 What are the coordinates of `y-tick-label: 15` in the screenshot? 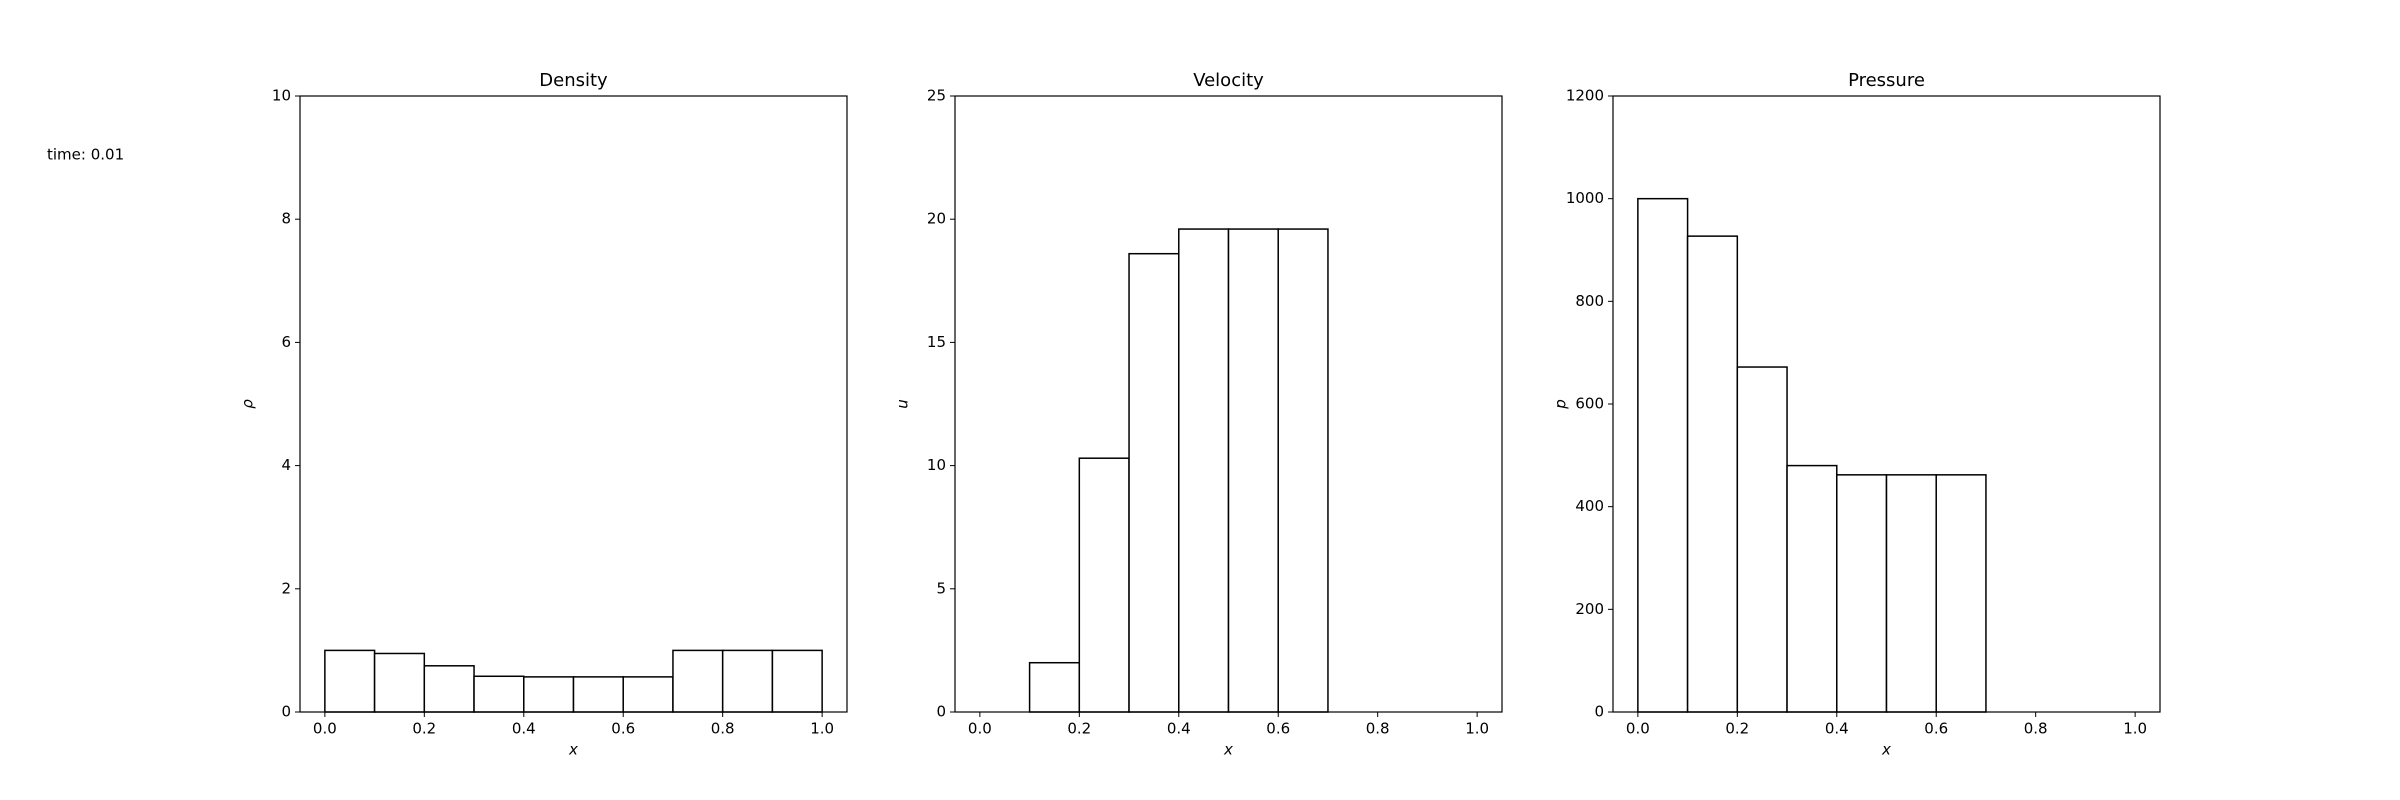 It's located at (936, 342).